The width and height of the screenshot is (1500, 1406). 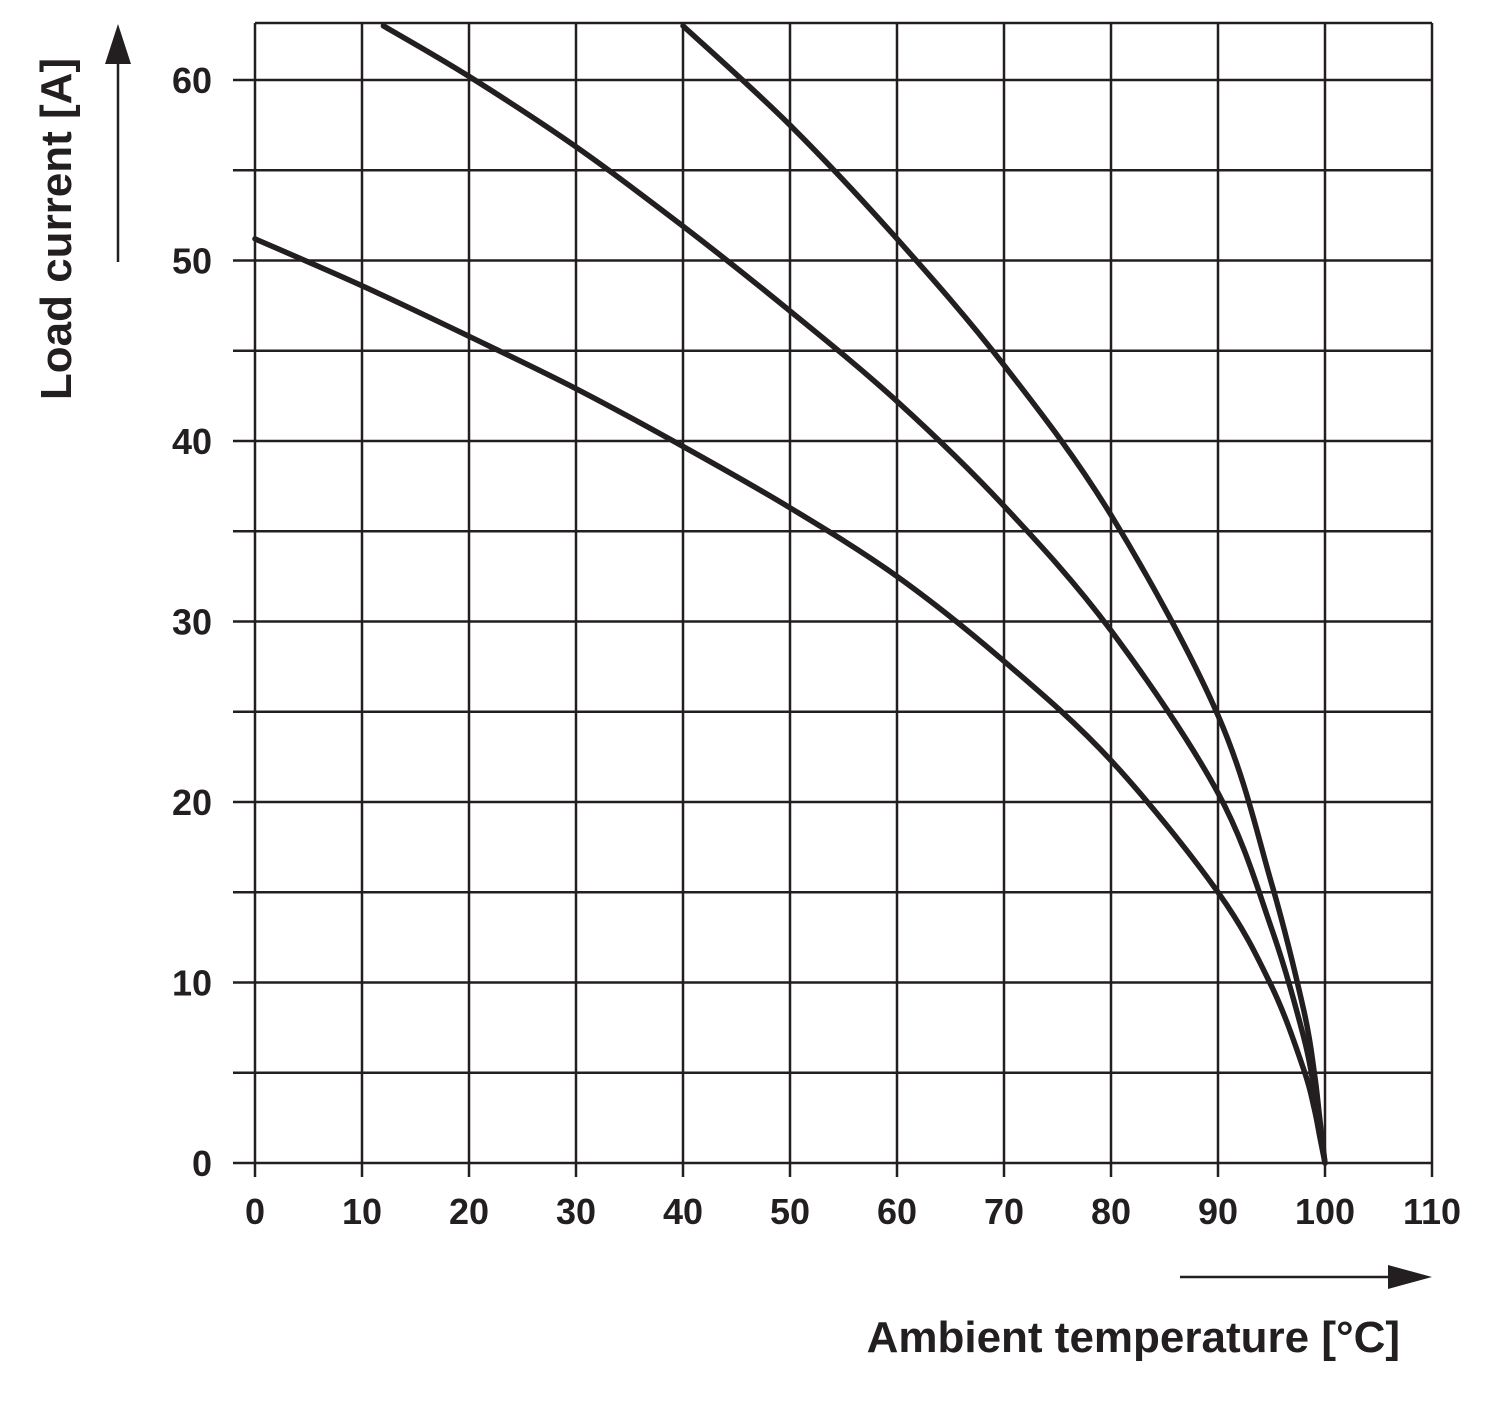 I want to click on x-tick-label-40: 40, so click(x=683, y=1211).